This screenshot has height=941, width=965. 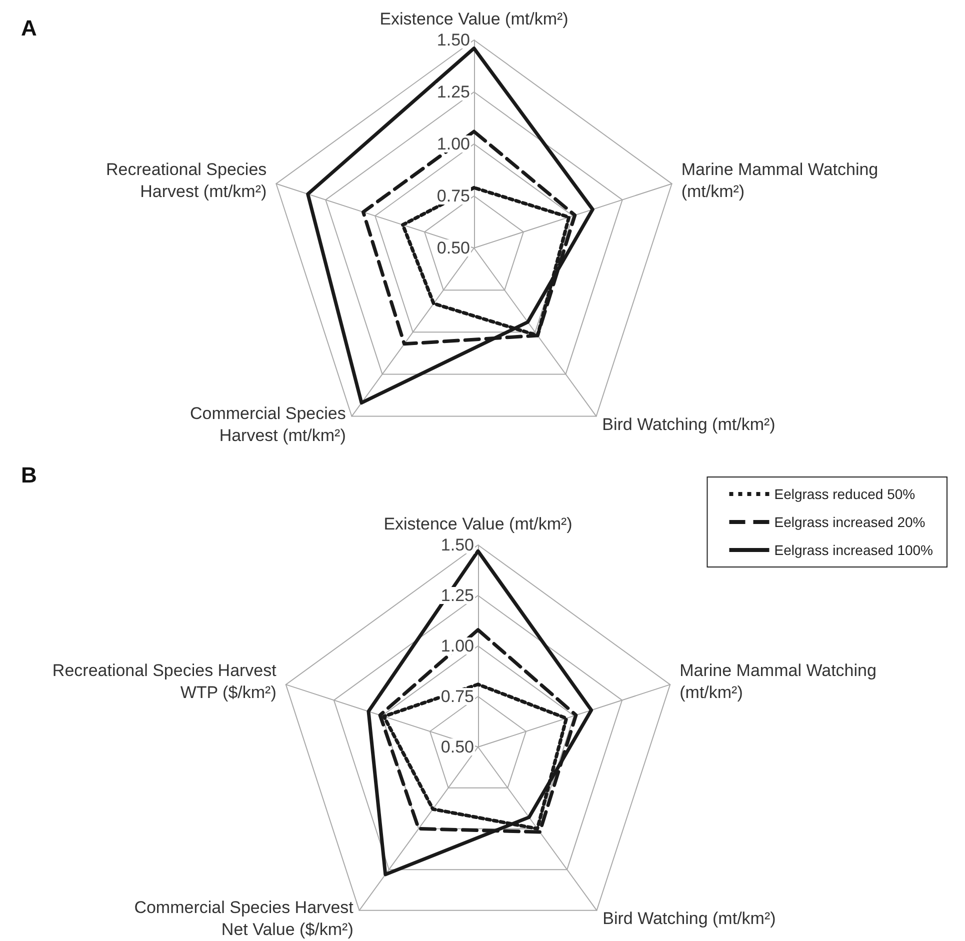 What do you see at coordinates (29, 28) in the screenshot?
I see `chart-title: A` at bounding box center [29, 28].